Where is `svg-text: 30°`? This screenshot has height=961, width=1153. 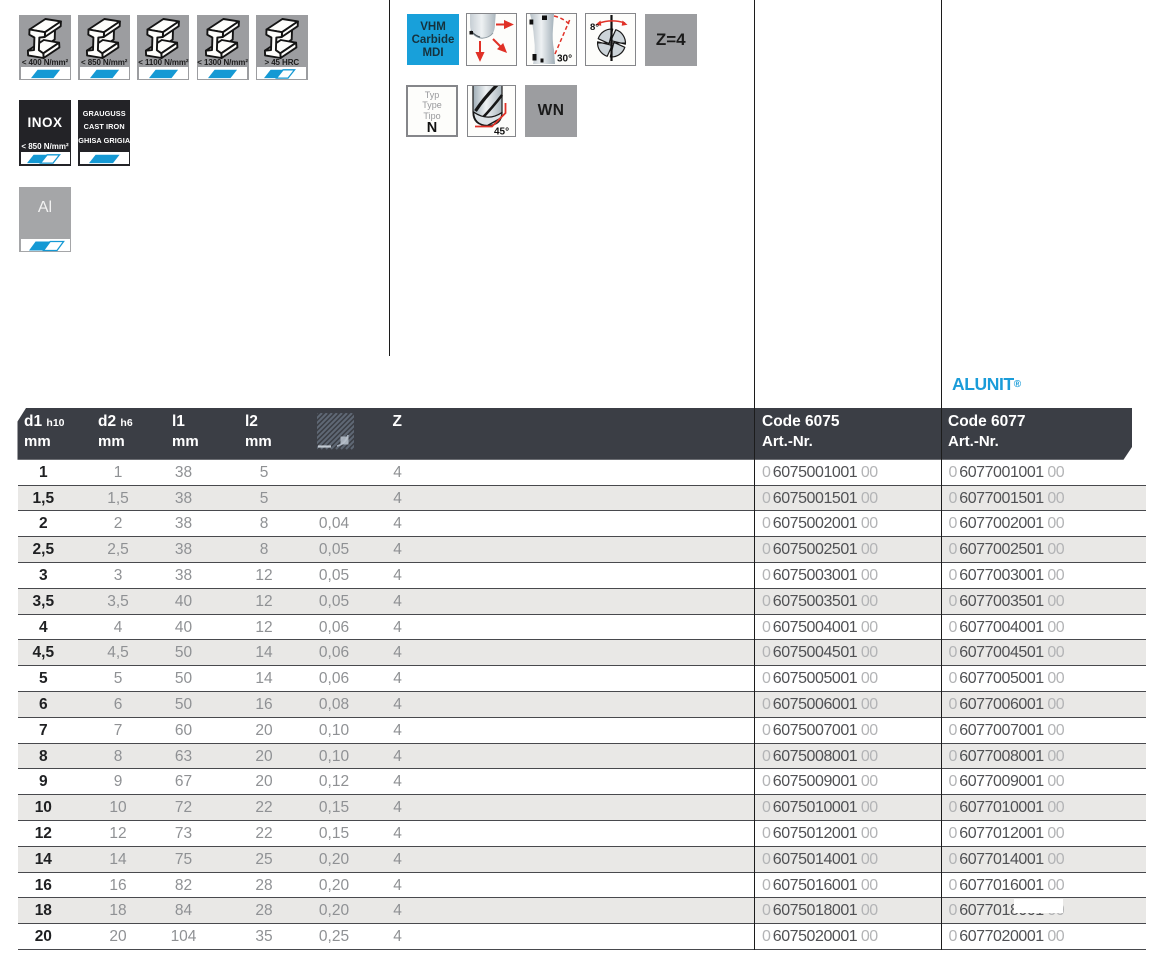
svg-text: 30° is located at coordinates (564, 59).